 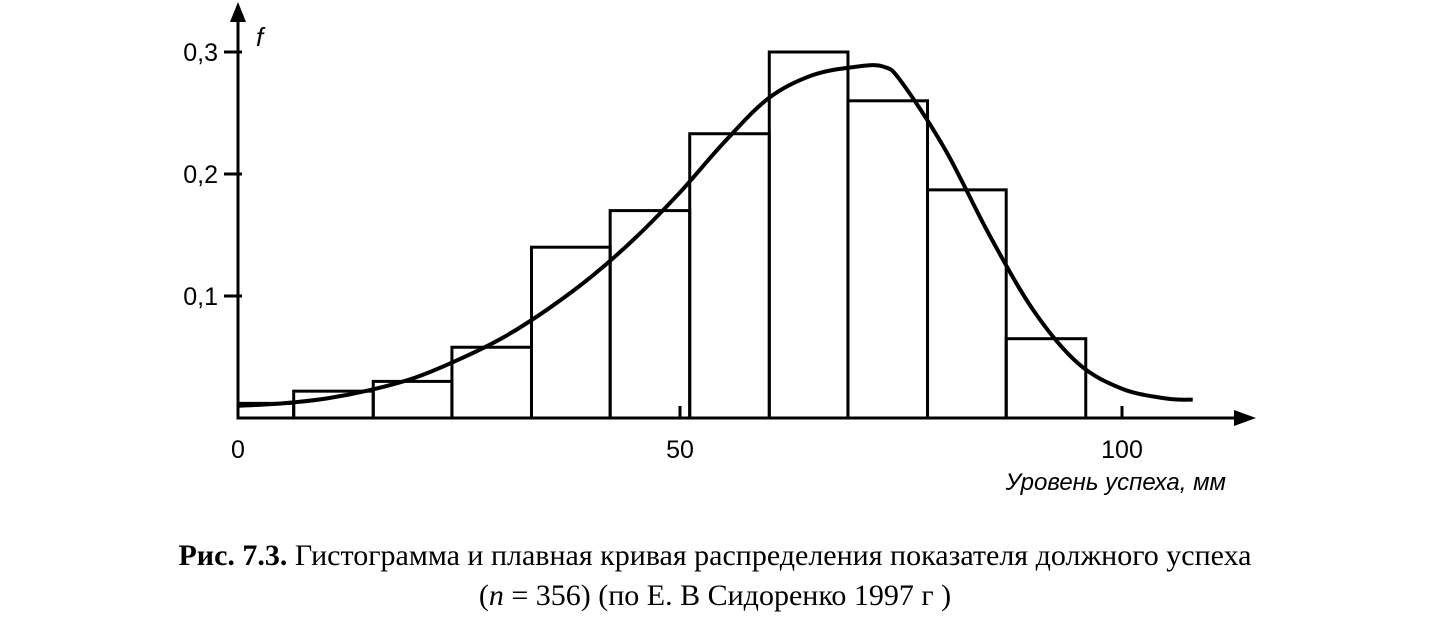 I want to click on y-tick-label-0,2: 0,2, so click(x=200, y=175).